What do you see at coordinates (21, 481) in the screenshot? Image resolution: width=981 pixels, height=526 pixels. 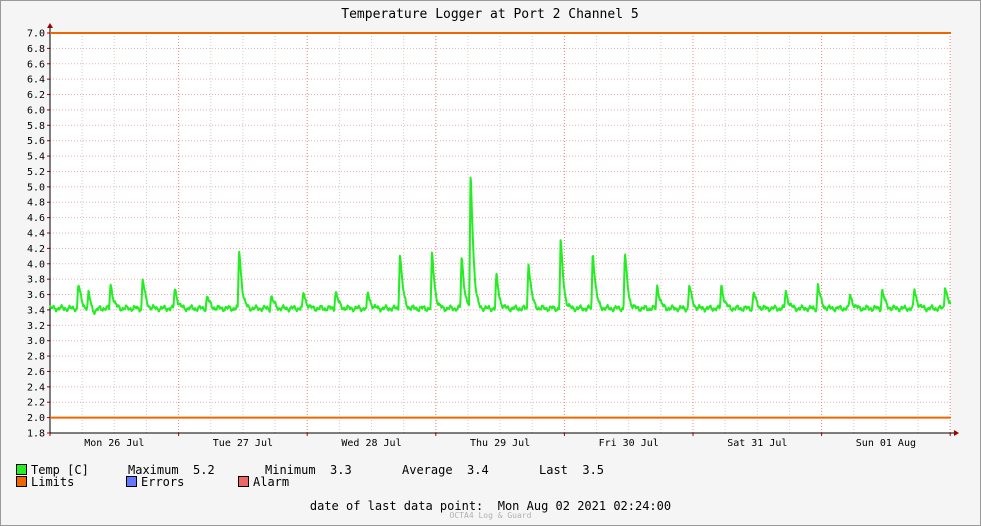 I see `limits-swatch-icon` at bounding box center [21, 481].